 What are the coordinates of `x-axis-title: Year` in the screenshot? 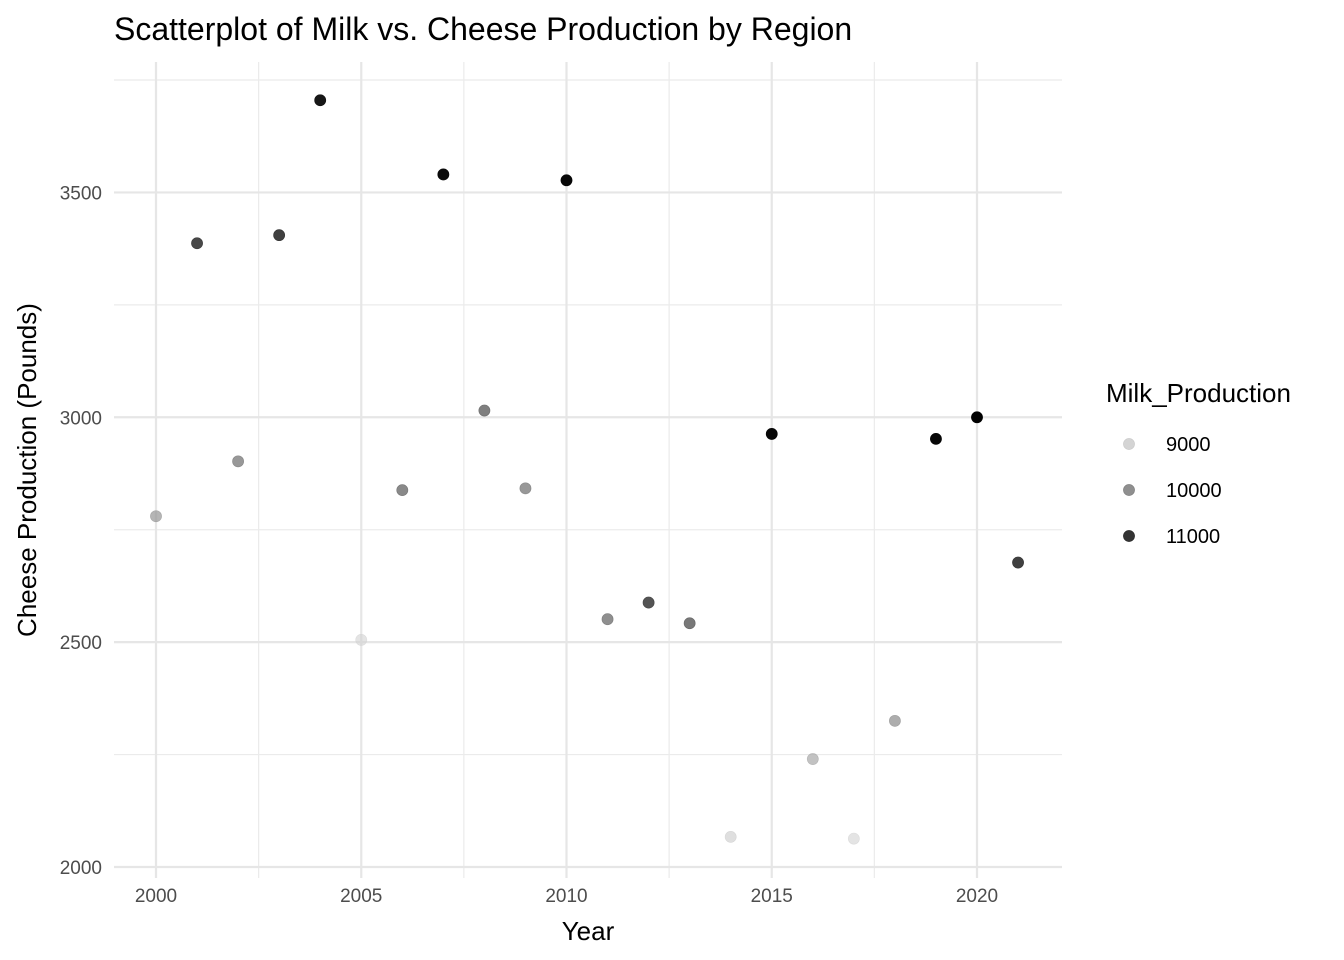 It's located at (588, 931).